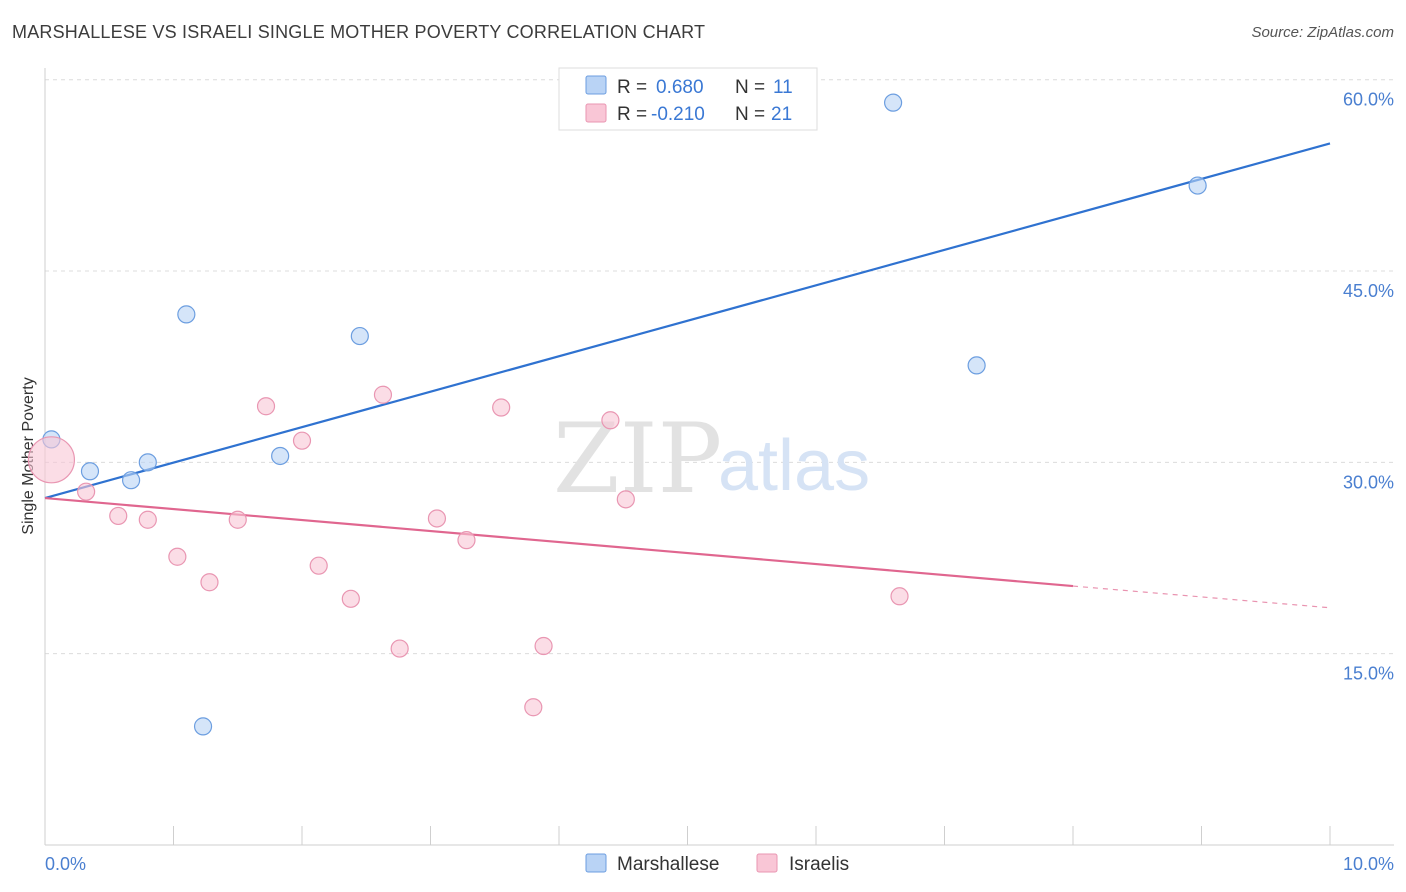  I want to click on y-tick-label-3: 60.0%, so click(1368, 100).